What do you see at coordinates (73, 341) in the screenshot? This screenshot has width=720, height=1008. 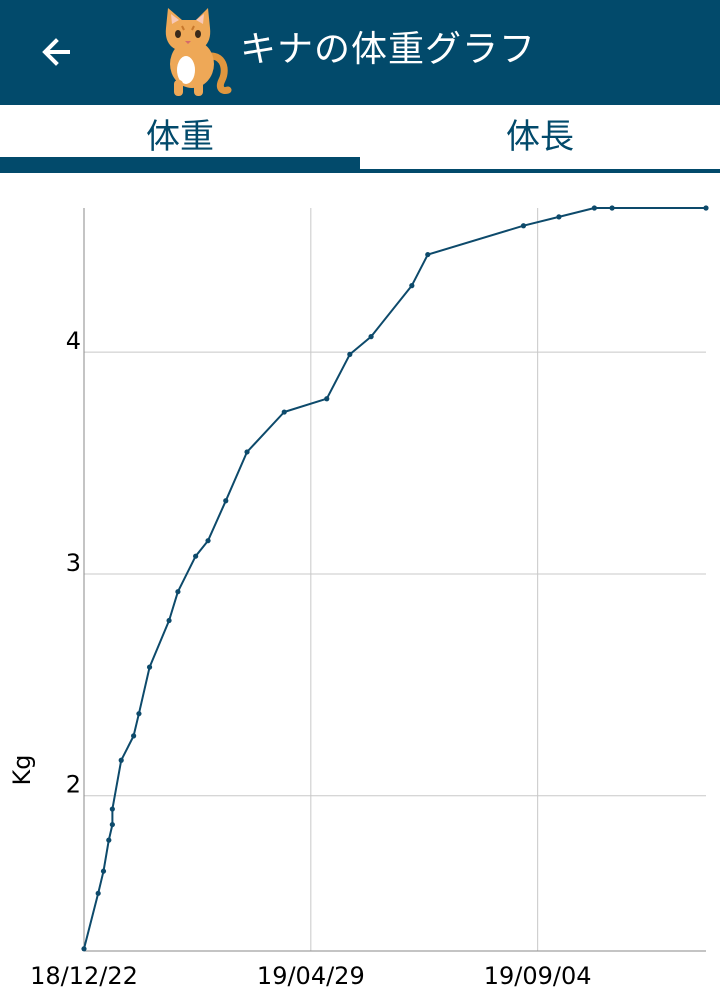 I see `y-tick-label: 4` at bounding box center [73, 341].